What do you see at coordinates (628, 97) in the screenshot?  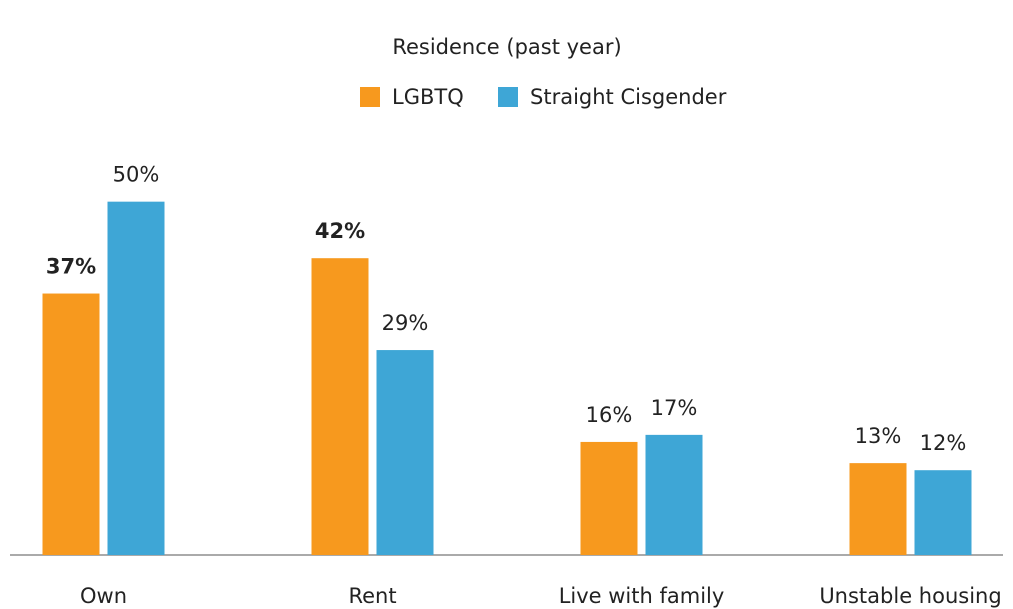 I see `legend-label: Straight Cisgender` at bounding box center [628, 97].